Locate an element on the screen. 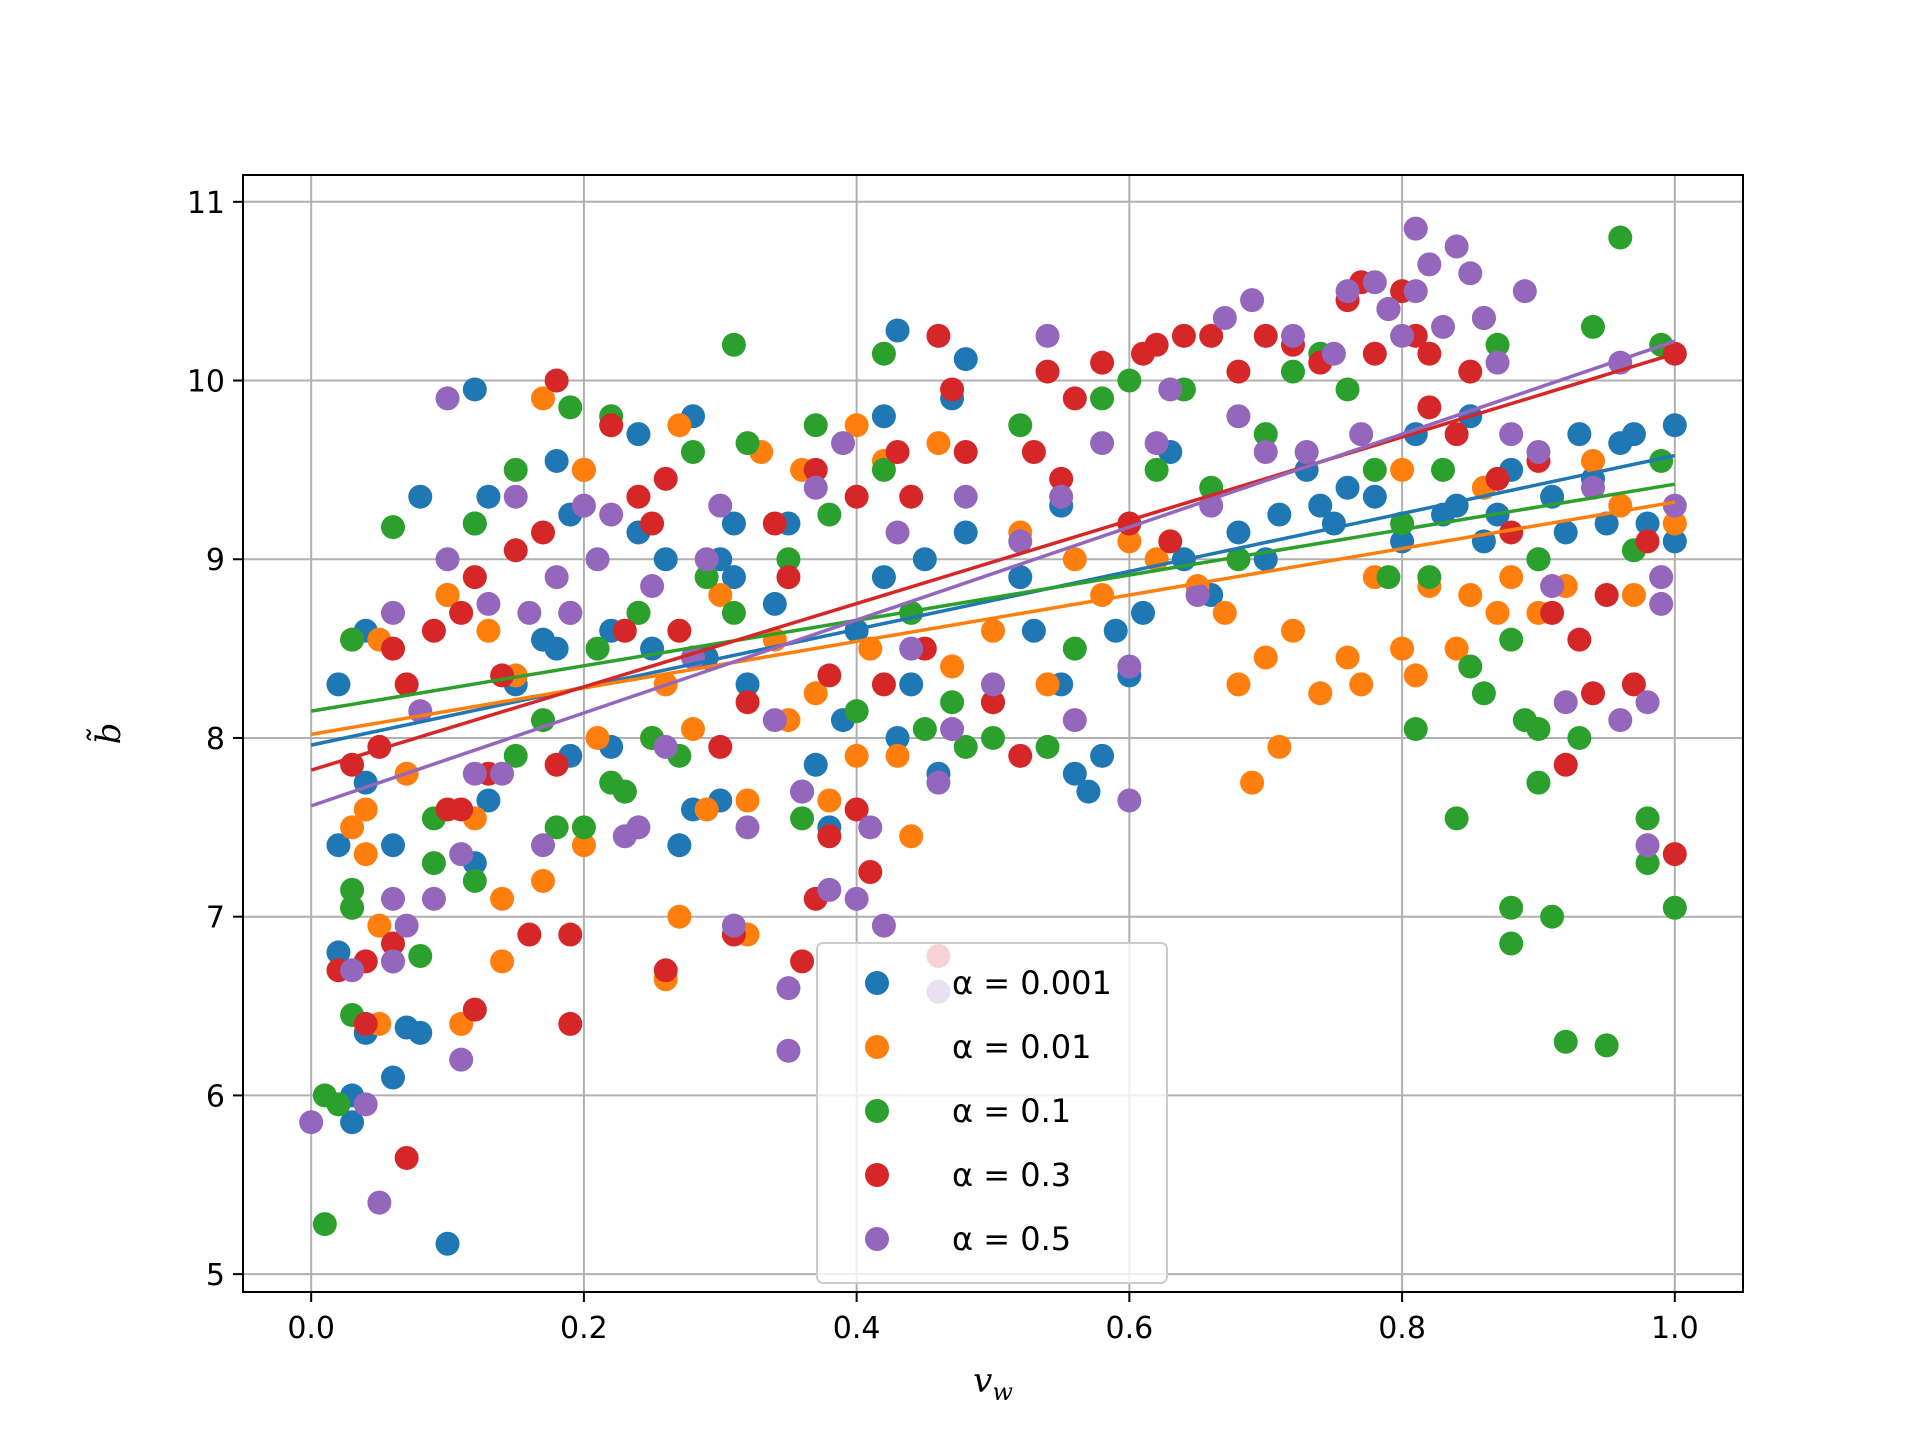 The width and height of the screenshot is (1920, 1440). legend-marker is located at coordinates (877, 1111).